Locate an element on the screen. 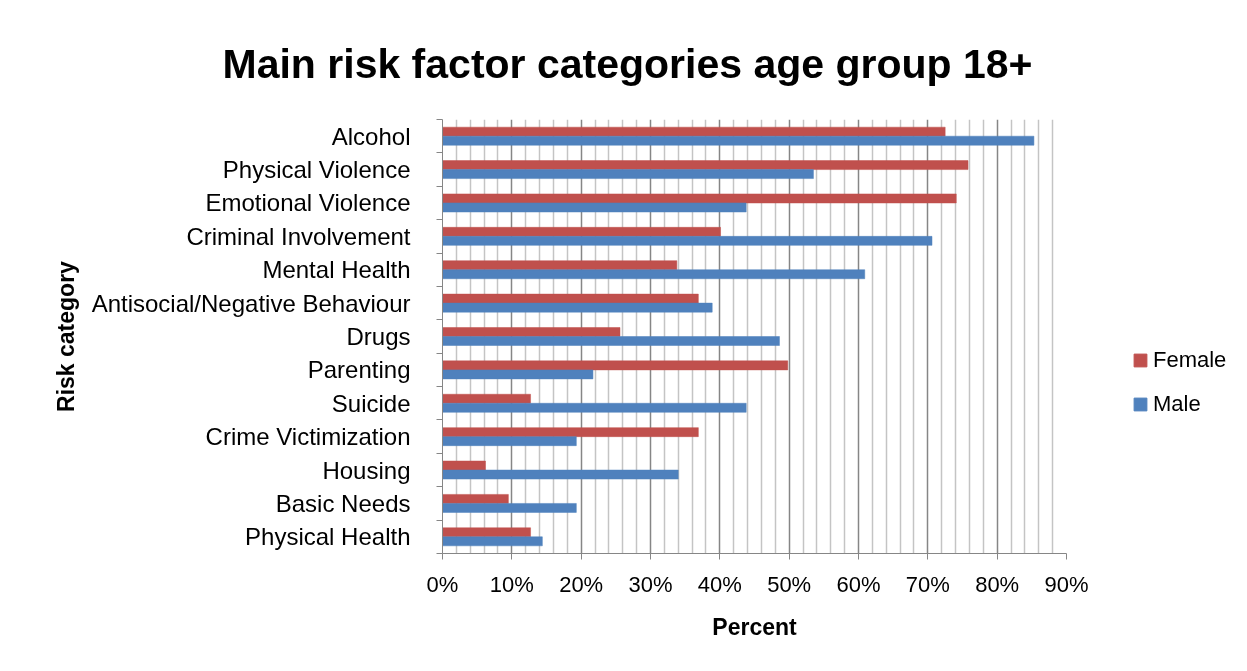 The image size is (1247, 671). y-tick-label: Suicide is located at coordinates (371, 403).